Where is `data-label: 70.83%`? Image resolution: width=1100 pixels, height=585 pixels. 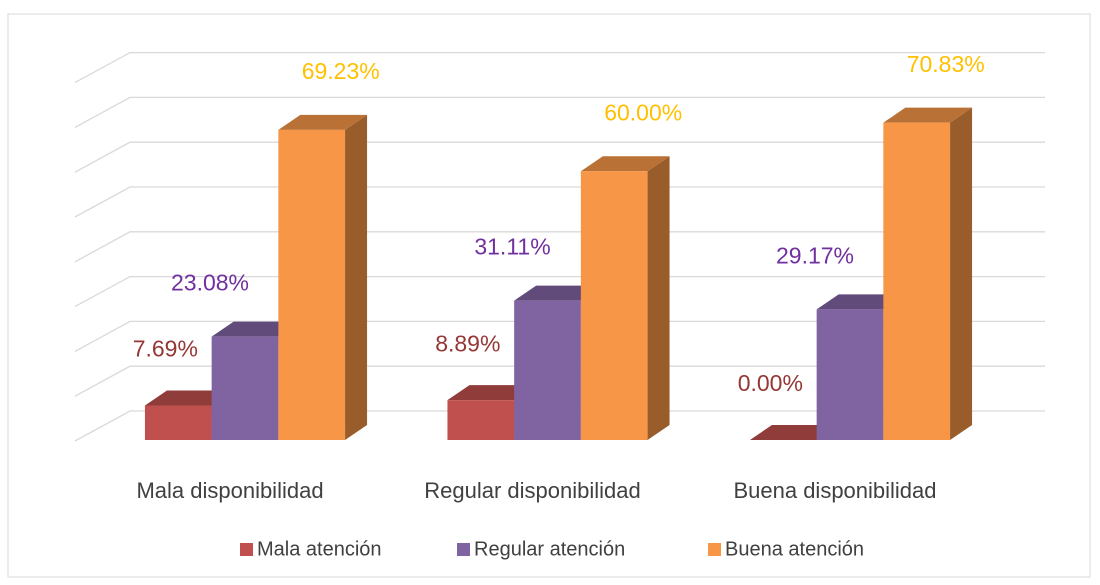 data-label: 70.83% is located at coordinates (946, 64).